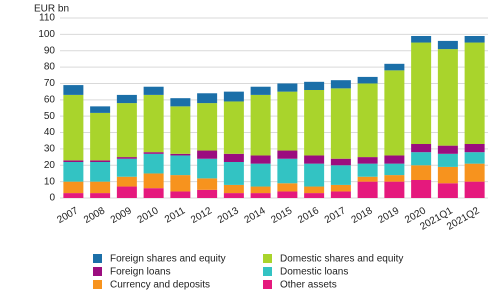 Image resolution: width=491 pixels, height=302 pixels. What do you see at coordinates (121, 215) in the screenshot?
I see `x-tick-label: 2009` at bounding box center [121, 215].